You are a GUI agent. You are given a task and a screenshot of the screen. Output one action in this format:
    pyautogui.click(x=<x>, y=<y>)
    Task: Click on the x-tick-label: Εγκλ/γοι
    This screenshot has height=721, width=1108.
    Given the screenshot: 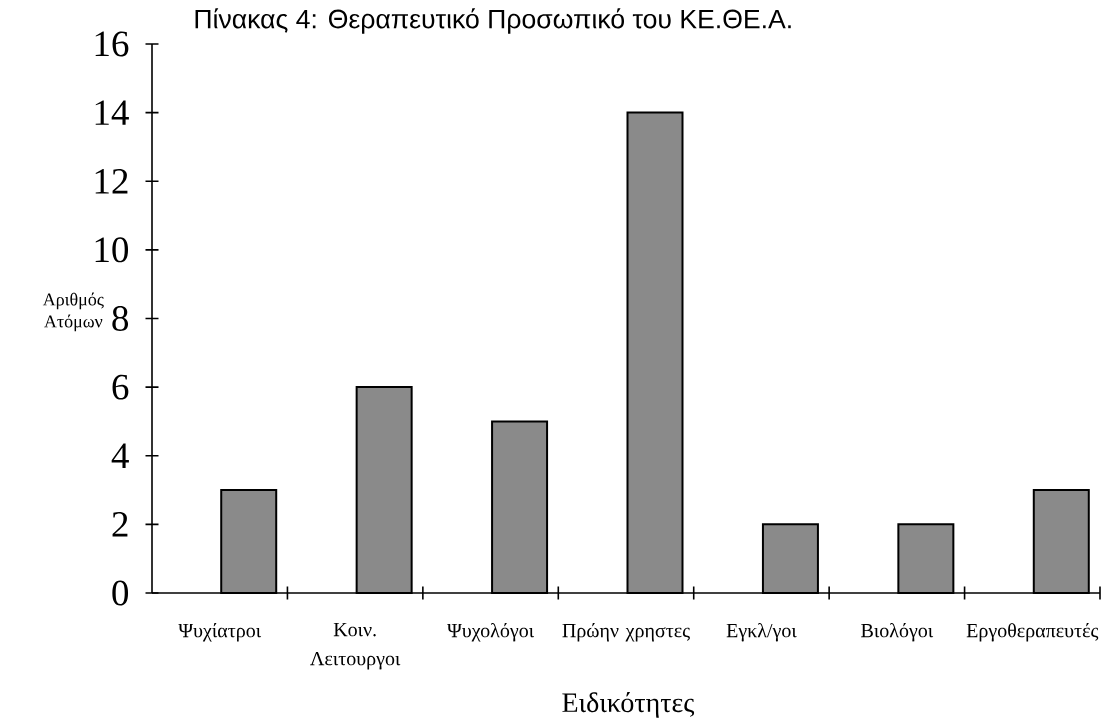 What is the action you would take?
    pyautogui.click(x=761, y=632)
    